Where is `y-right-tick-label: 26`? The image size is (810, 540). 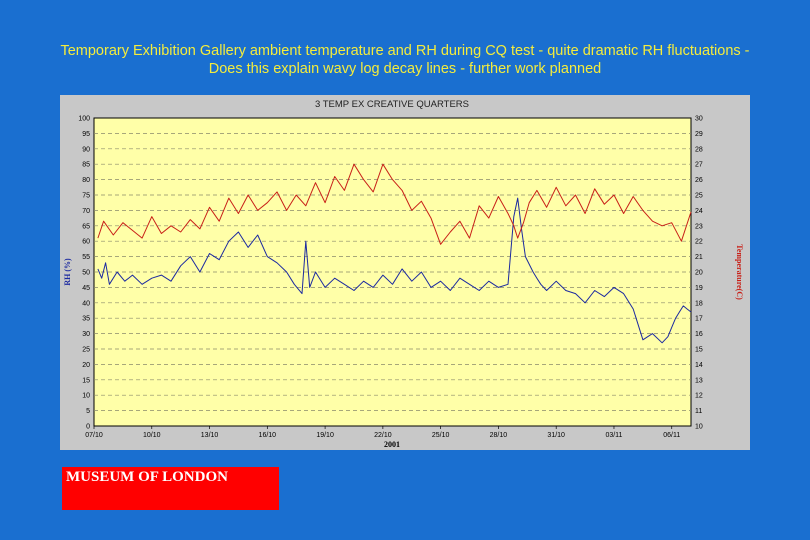 y-right-tick-label: 26 is located at coordinates (699, 180).